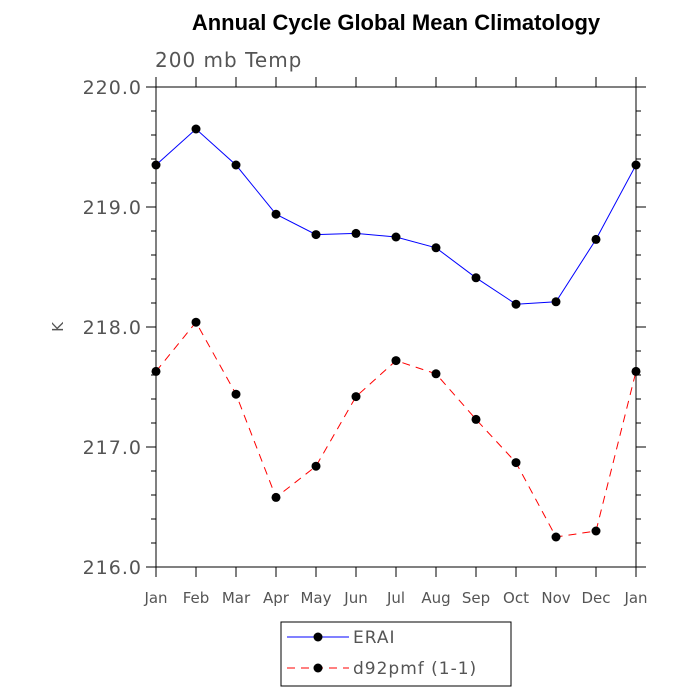  What do you see at coordinates (374, 638) in the screenshot?
I see `legend-label-erai: ERAI` at bounding box center [374, 638].